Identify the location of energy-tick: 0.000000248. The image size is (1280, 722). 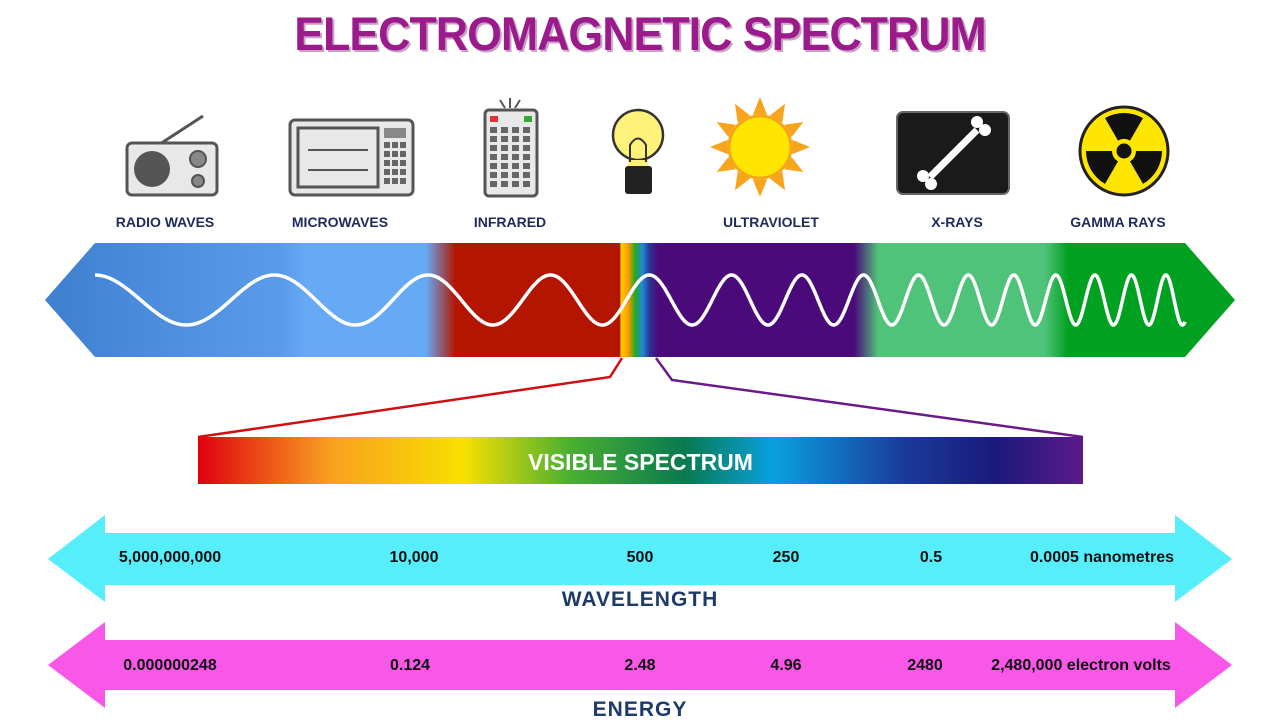
(170, 665).